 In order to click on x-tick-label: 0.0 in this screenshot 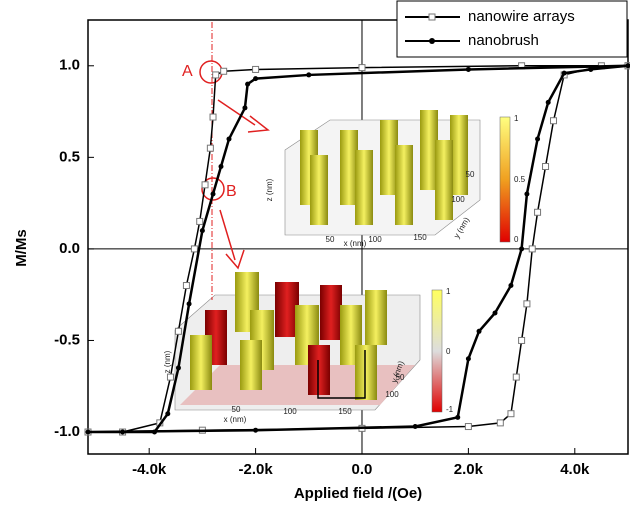, I will do `click(362, 469)`.